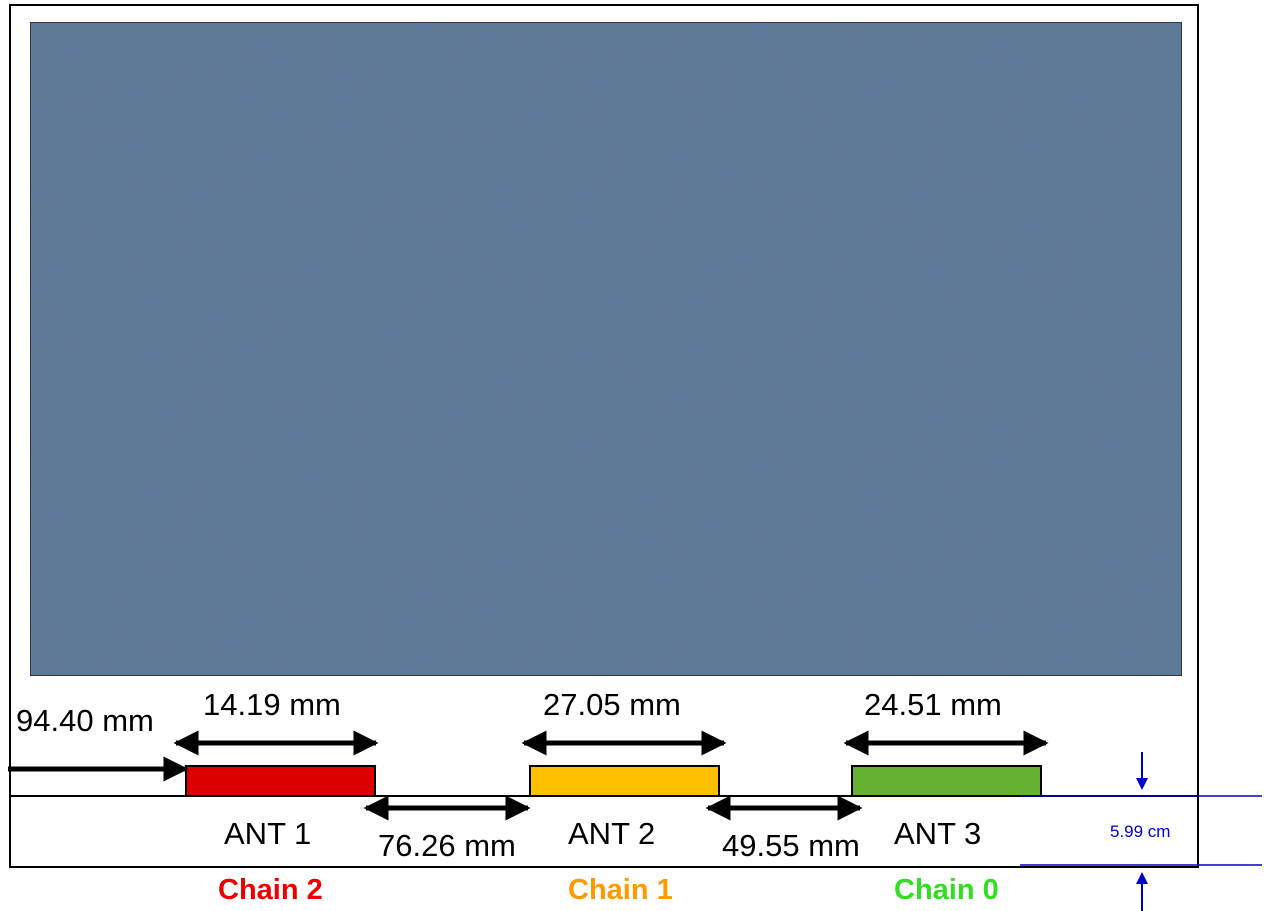 The image size is (1264, 911). I want to click on chain1-label: Chain 1, so click(620, 890).